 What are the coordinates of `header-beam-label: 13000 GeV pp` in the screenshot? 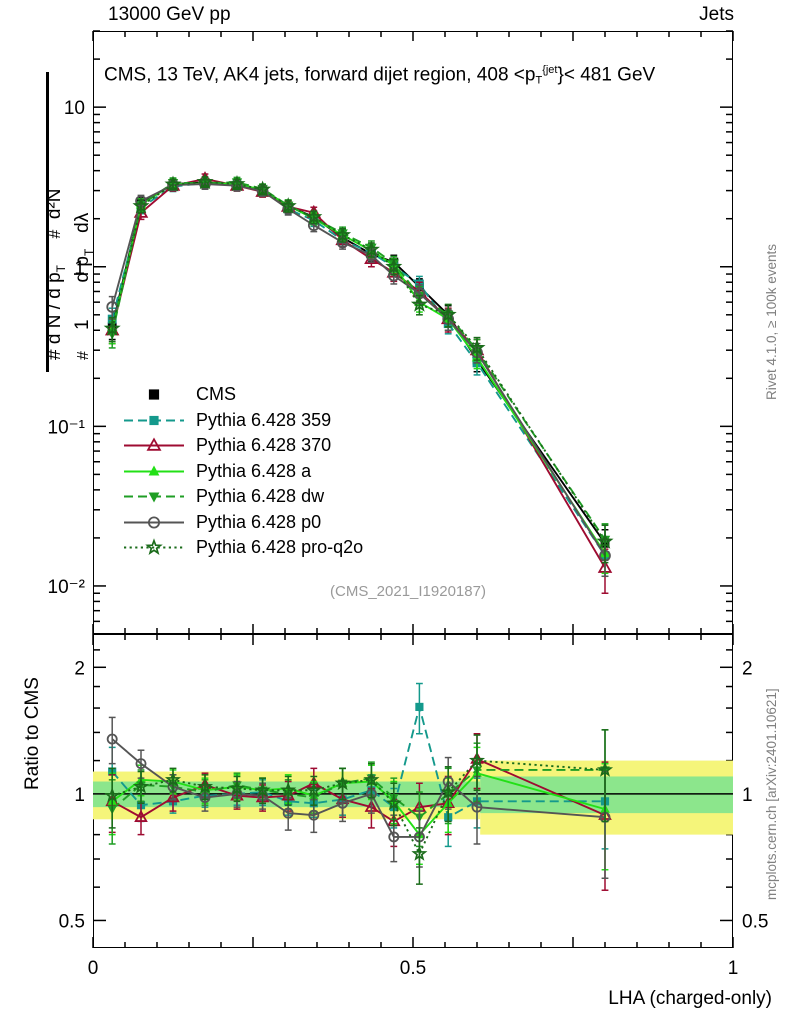 It's located at (169, 14).